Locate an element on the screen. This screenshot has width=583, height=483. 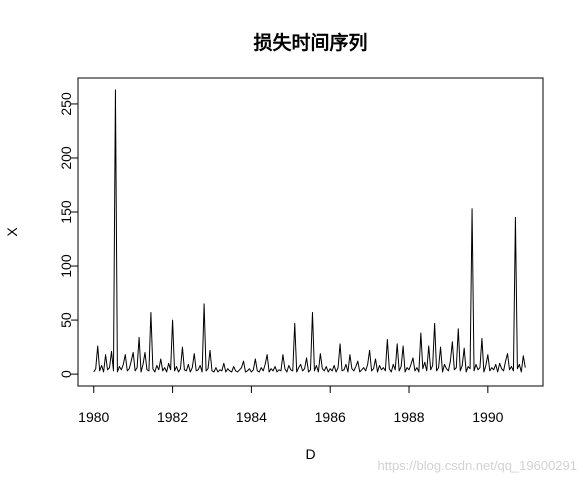
y-tick-label: 0 is located at coordinates (66, 374).